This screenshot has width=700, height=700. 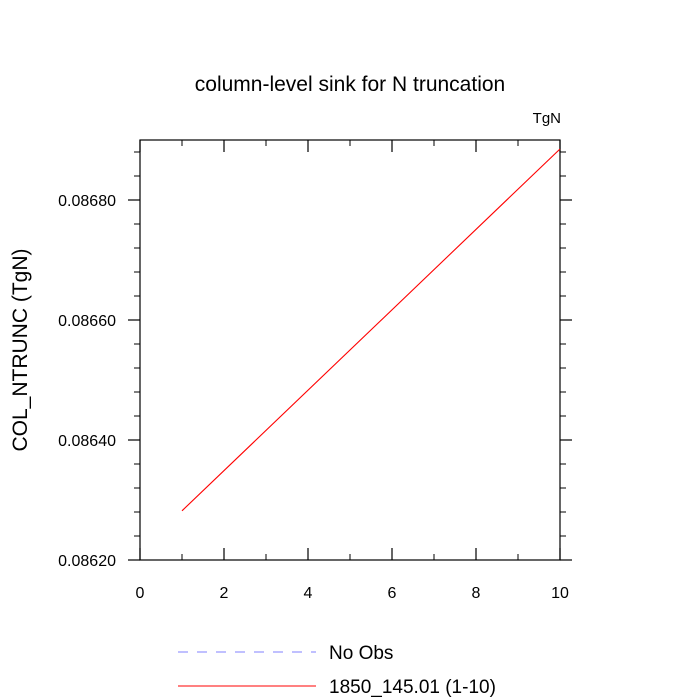 I want to click on y-tick-label: 0.08640, so click(x=87, y=441).